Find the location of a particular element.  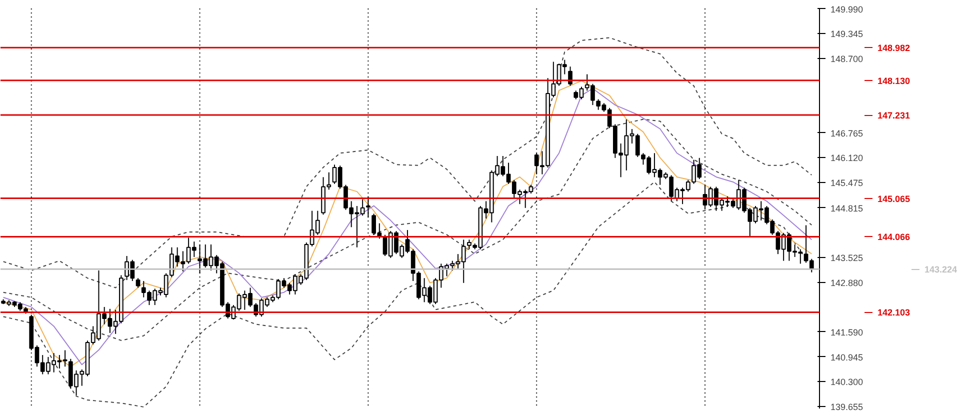

ref-line-label: 148.130 is located at coordinates (894, 81).